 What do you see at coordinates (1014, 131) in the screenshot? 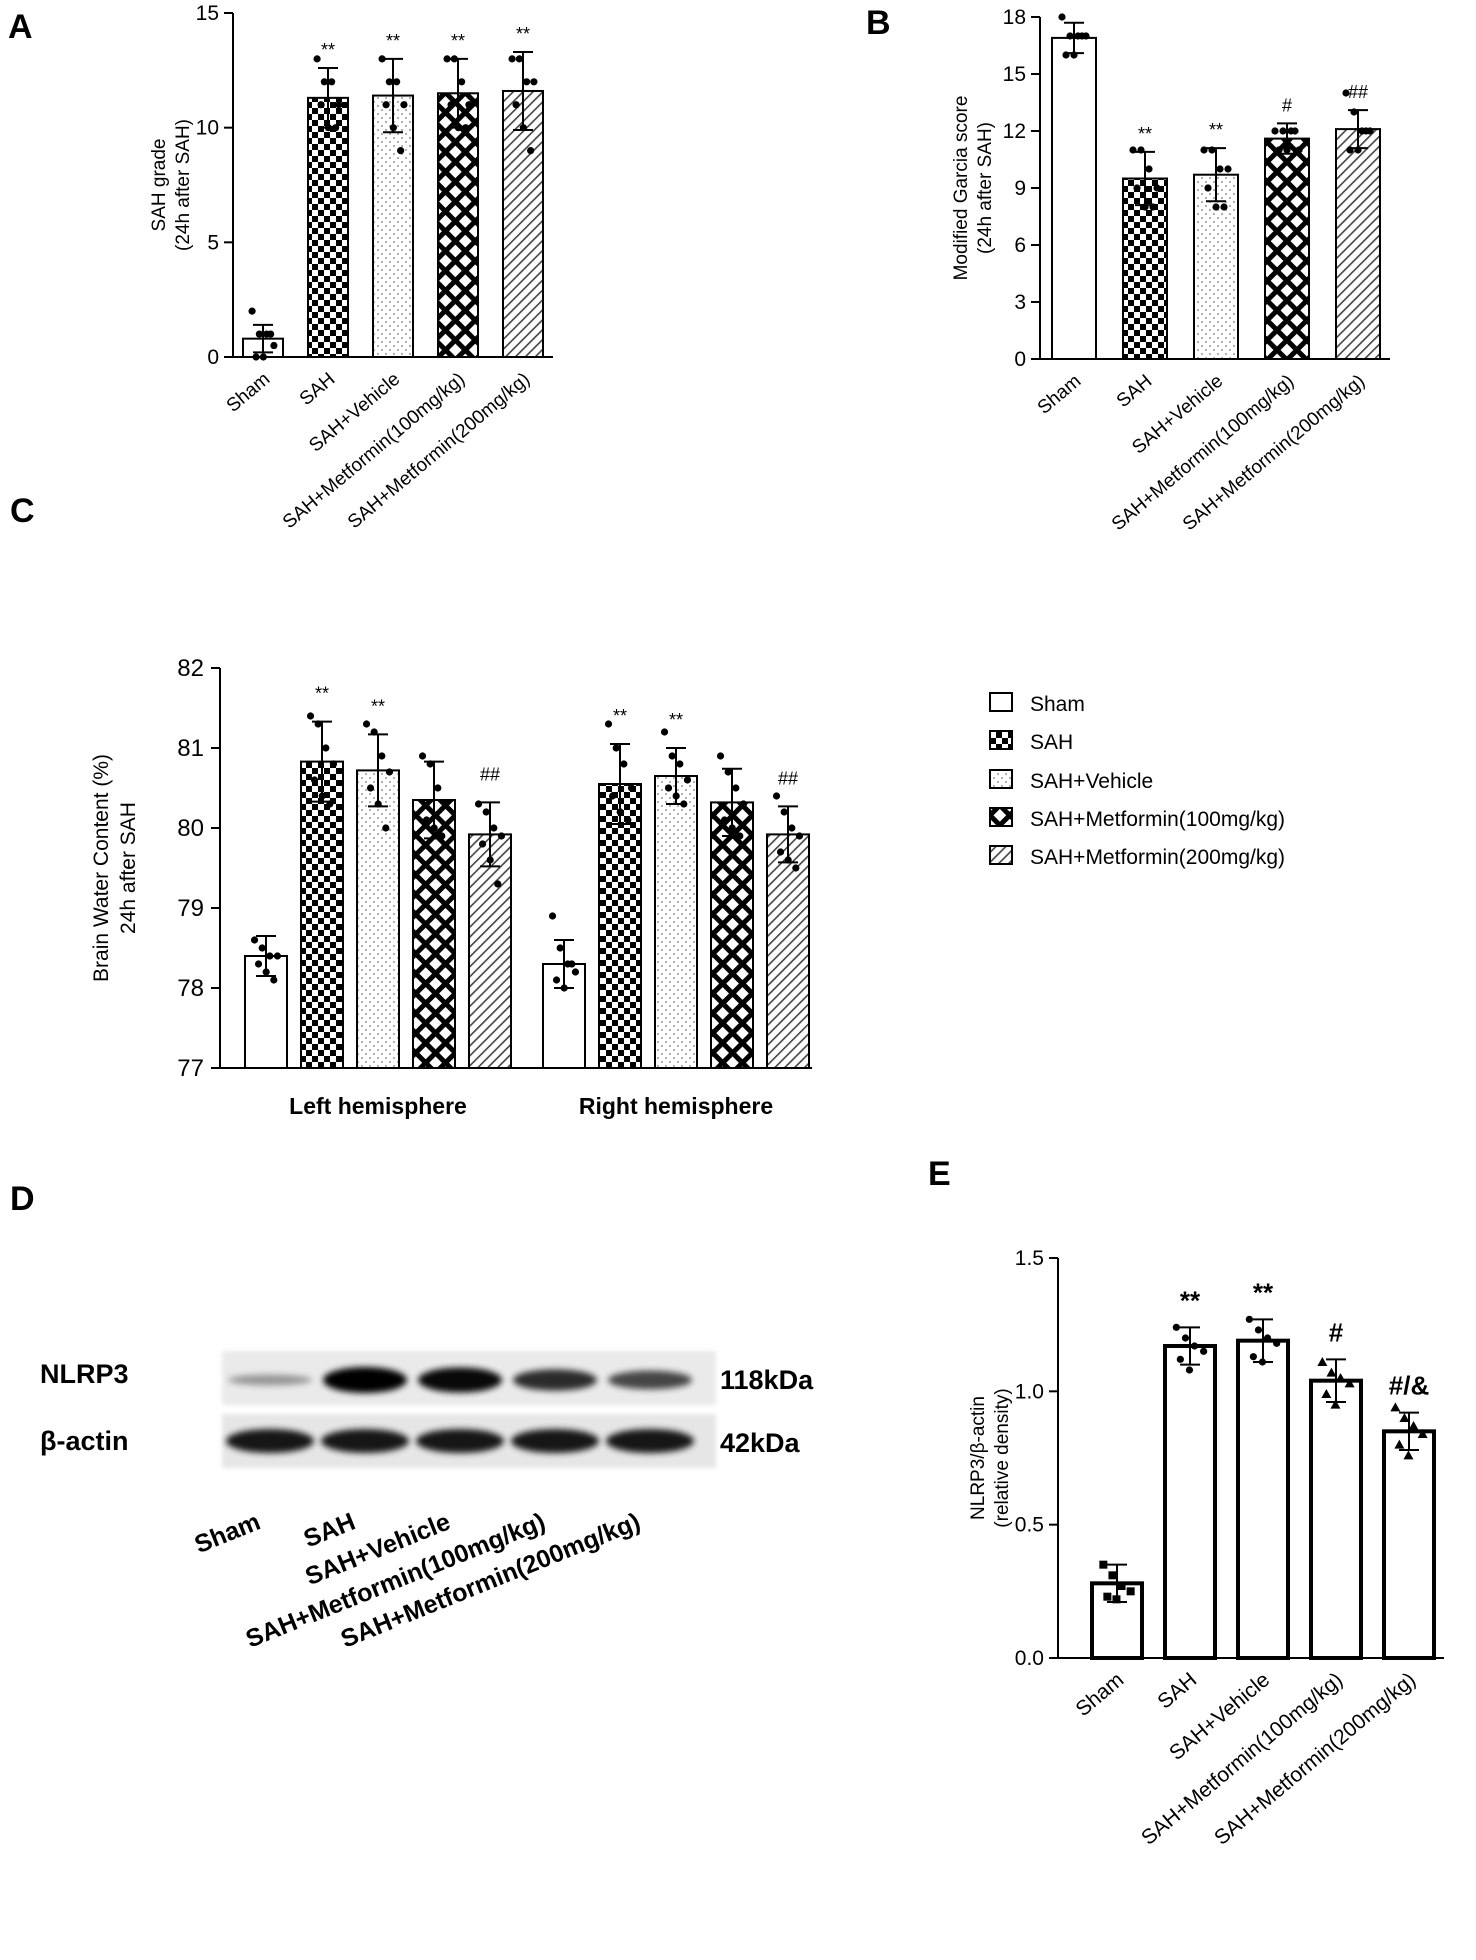
I see `y-tick-label: 12` at bounding box center [1014, 131].